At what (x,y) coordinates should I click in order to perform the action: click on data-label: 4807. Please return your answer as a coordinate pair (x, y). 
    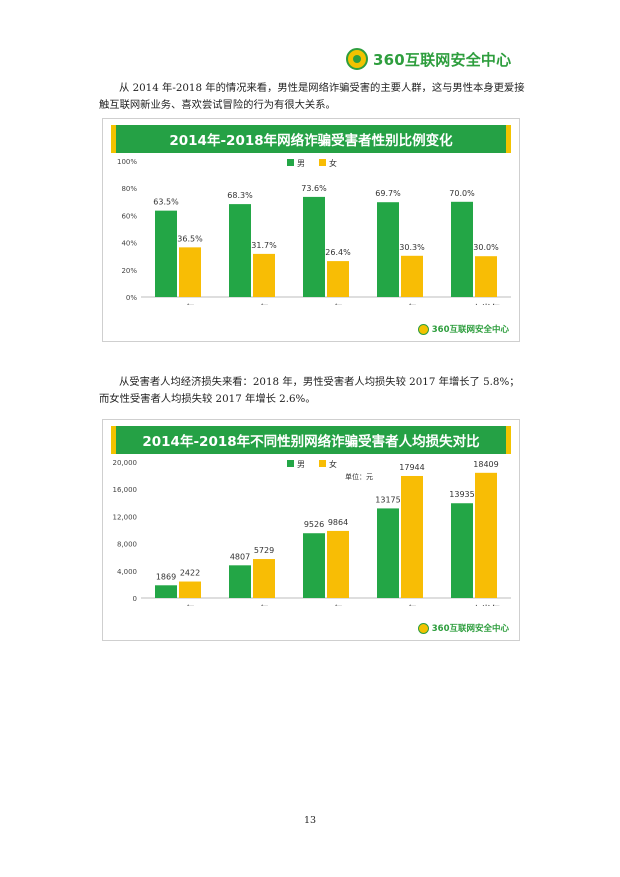
    Looking at the image, I should click on (240, 556).